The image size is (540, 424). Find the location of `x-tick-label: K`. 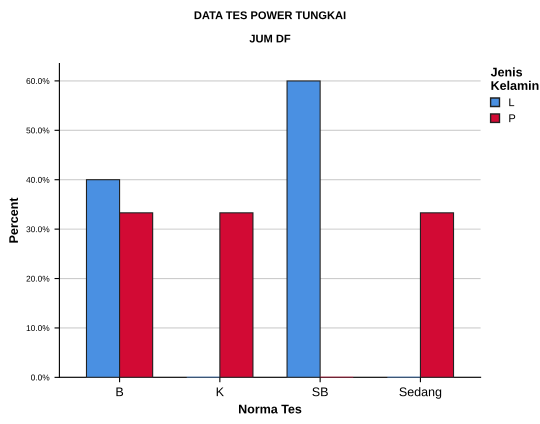

x-tick-label: K is located at coordinates (220, 392).